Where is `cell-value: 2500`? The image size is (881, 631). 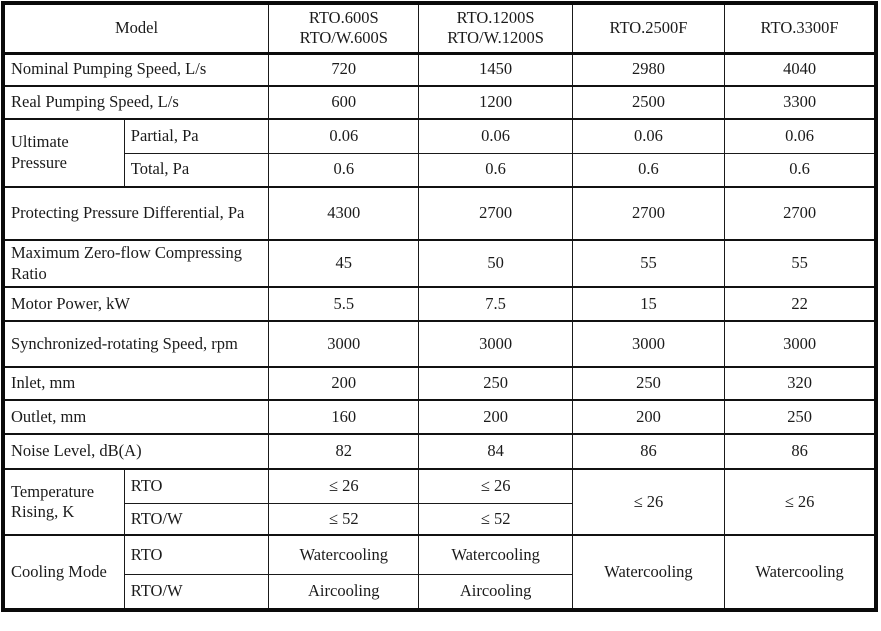 cell-value: 2500 is located at coordinates (648, 102).